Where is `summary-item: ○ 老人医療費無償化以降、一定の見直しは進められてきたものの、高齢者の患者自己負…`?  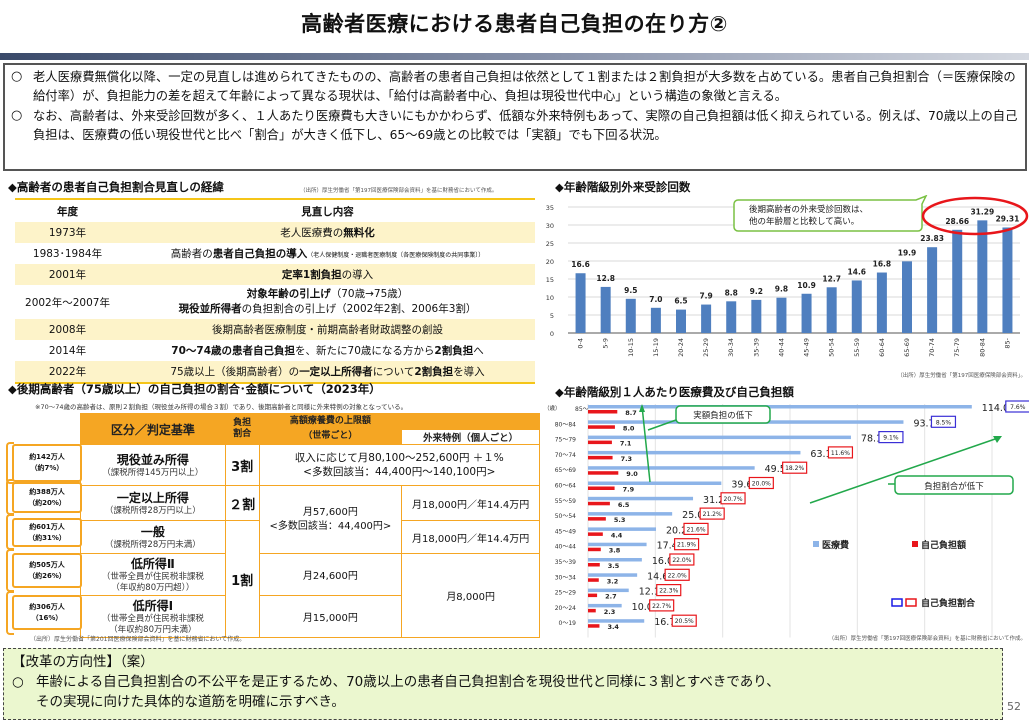
summary-item: ○ 老人医療費無償化以降、一定の見直しは進められてきたものの、高齢者の患者自己負… is located at coordinates (515, 86).